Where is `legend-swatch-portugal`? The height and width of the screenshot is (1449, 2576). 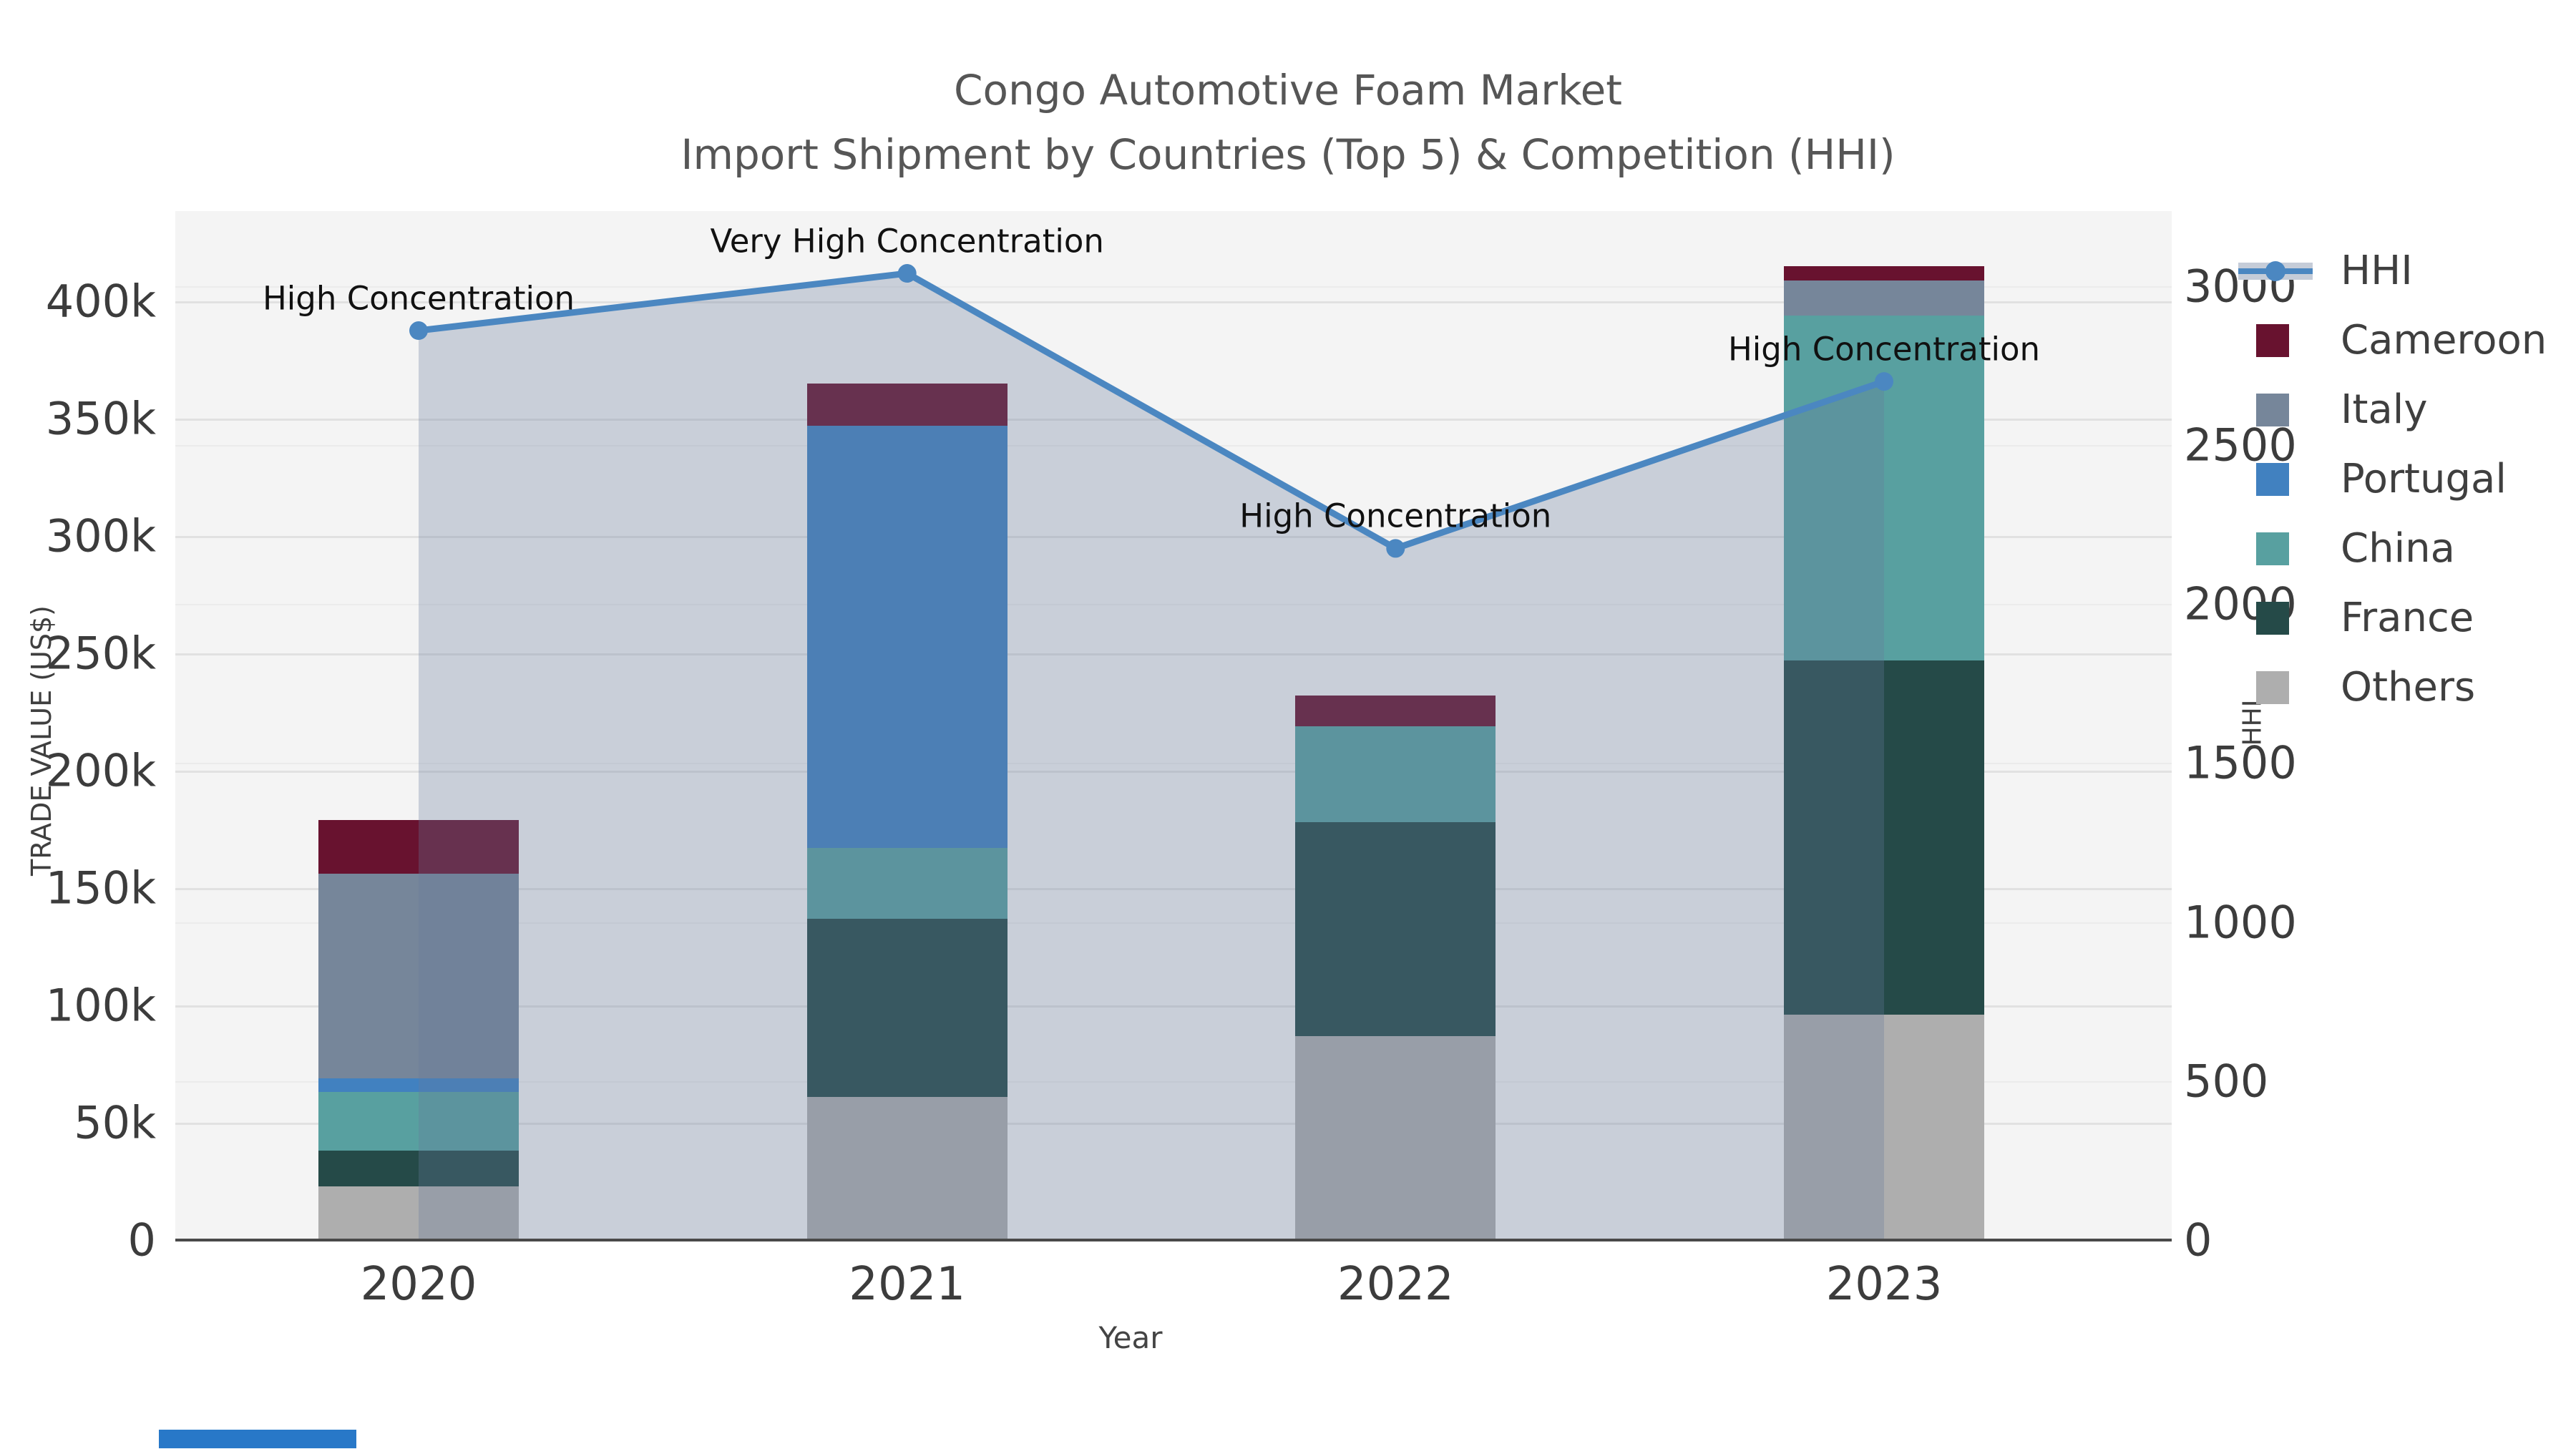 legend-swatch-portugal is located at coordinates (2272, 479).